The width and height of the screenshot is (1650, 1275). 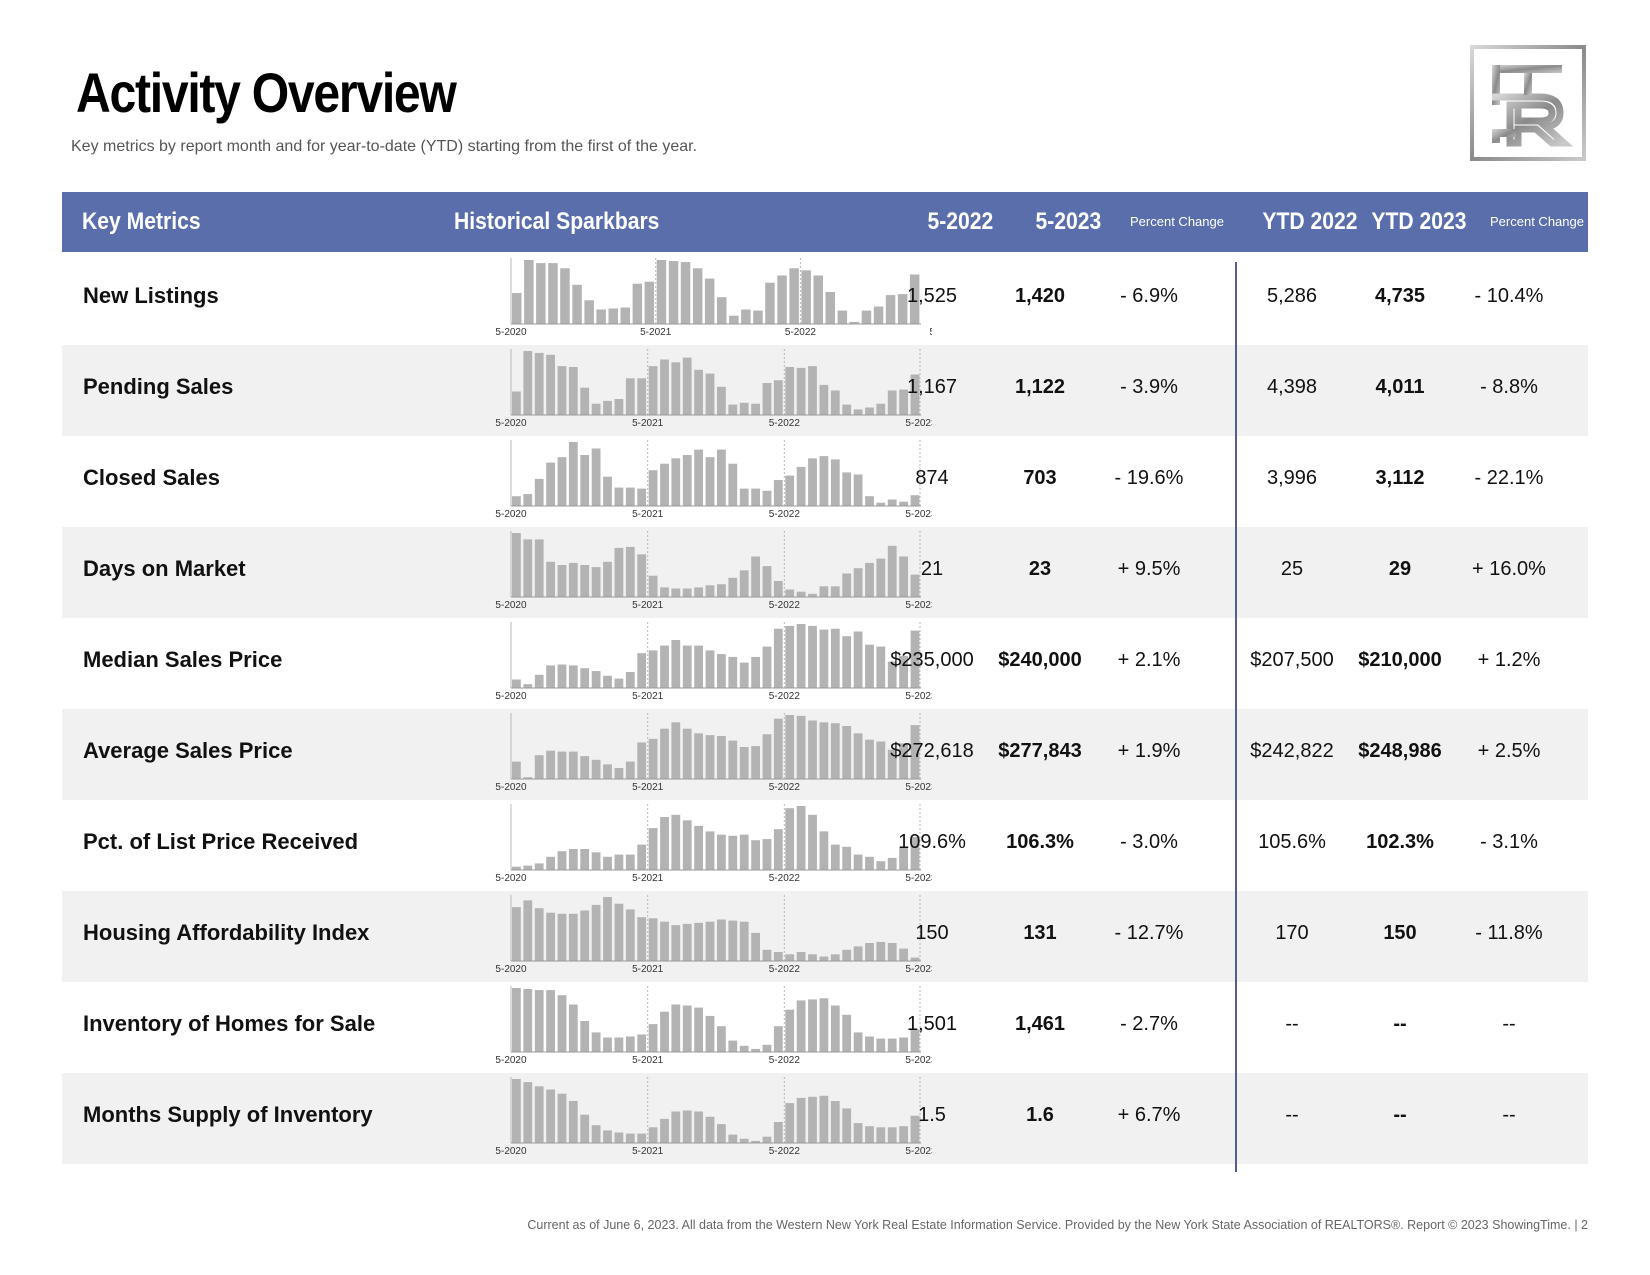 What do you see at coordinates (1400, 387) in the screenshot?
I see `value-ytd-2023: 4,011` at bounding box center [1400, 387].